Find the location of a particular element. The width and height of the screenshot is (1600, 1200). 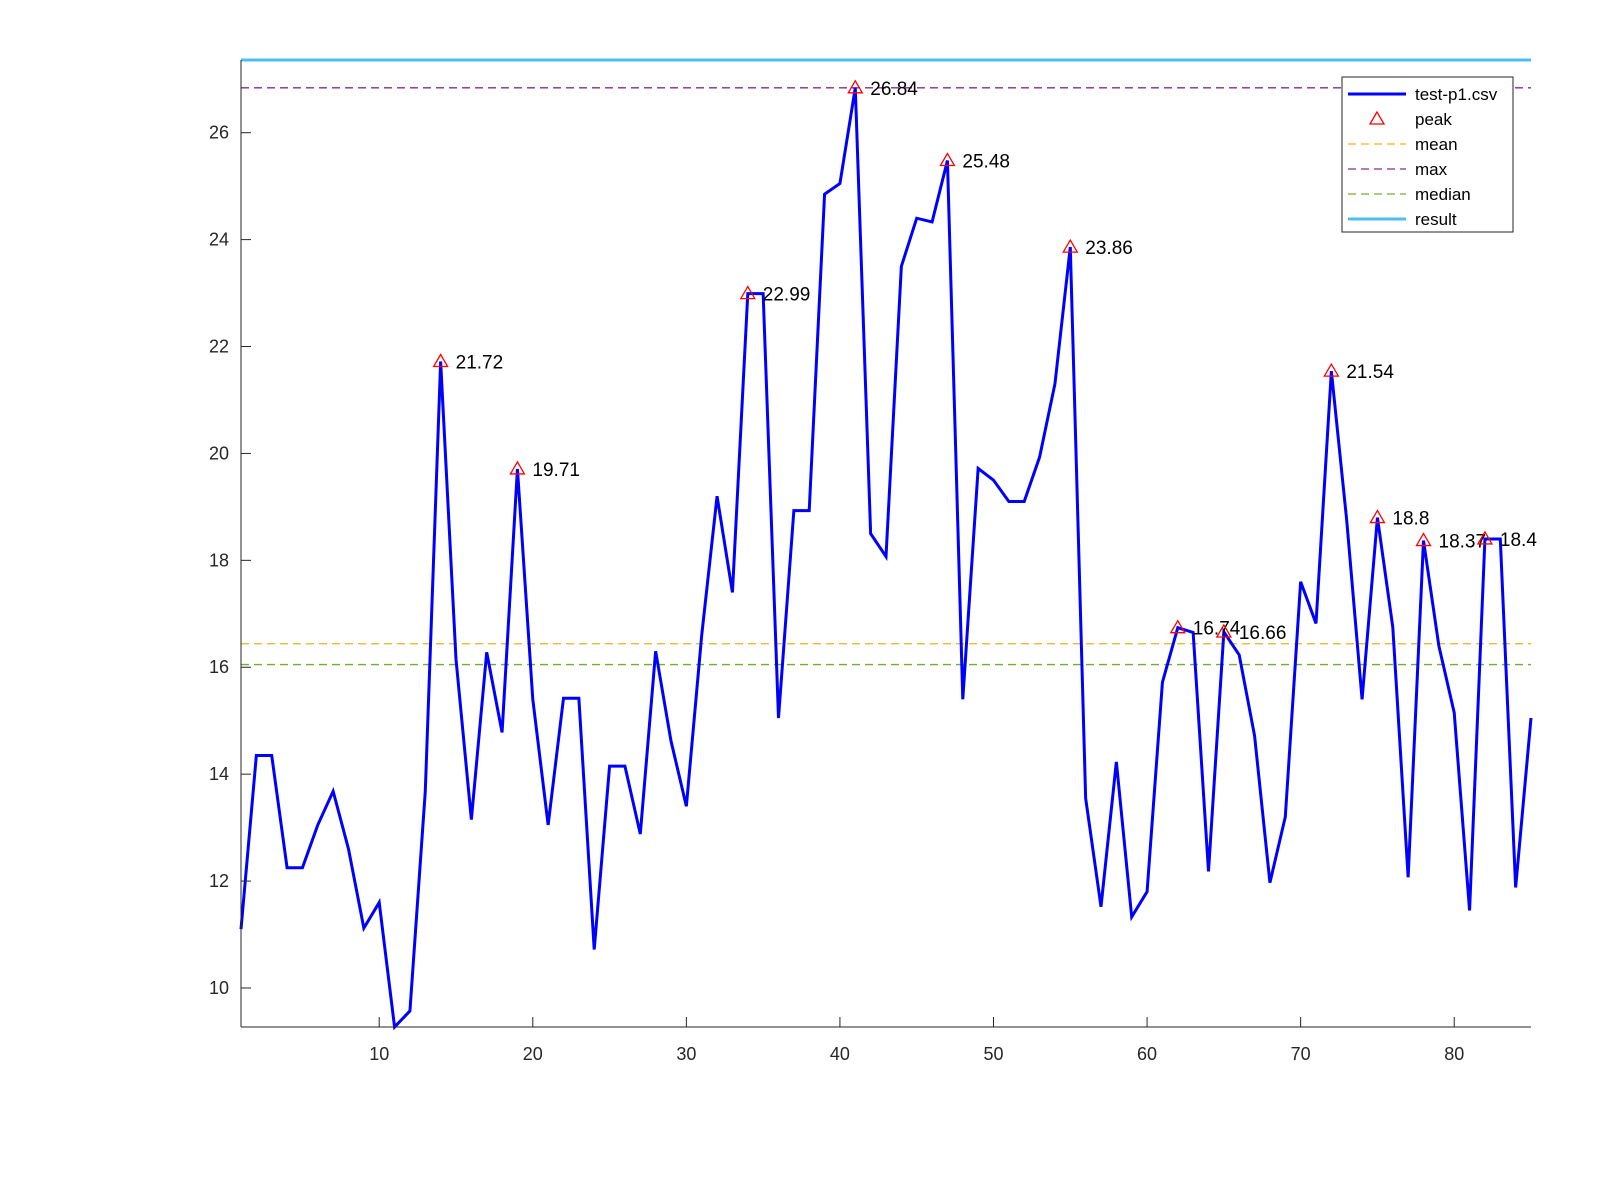

peak-label: 18.37 is located at coordinates (1463, 542).